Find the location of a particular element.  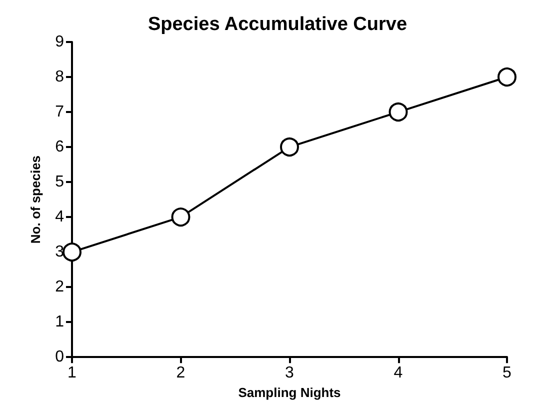

x-tick-label: 3 is located at coordinates (289, 373).